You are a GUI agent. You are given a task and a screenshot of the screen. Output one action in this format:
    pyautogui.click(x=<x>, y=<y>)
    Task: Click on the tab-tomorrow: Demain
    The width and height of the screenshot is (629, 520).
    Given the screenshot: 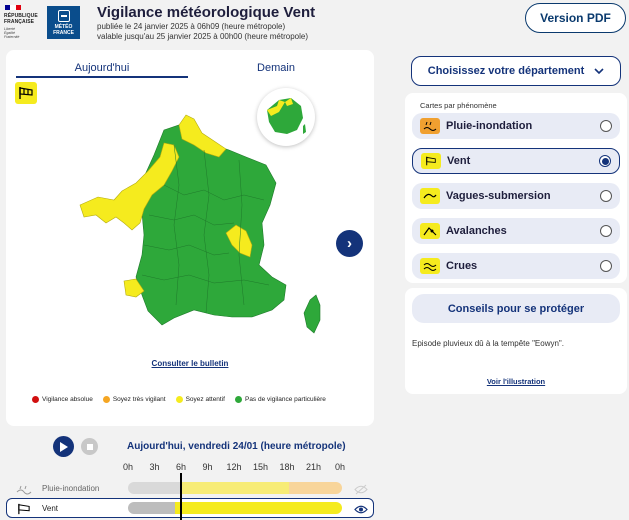 What is the action you would take?
    pyautogui.click(x=276, y=68)
    